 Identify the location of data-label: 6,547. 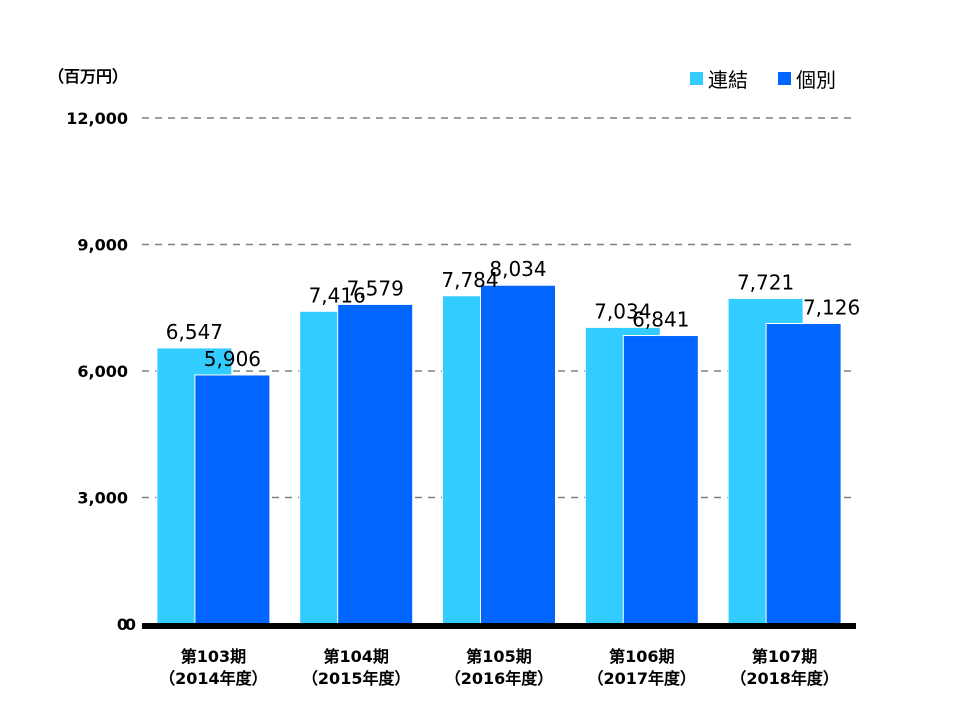
(194, 332).